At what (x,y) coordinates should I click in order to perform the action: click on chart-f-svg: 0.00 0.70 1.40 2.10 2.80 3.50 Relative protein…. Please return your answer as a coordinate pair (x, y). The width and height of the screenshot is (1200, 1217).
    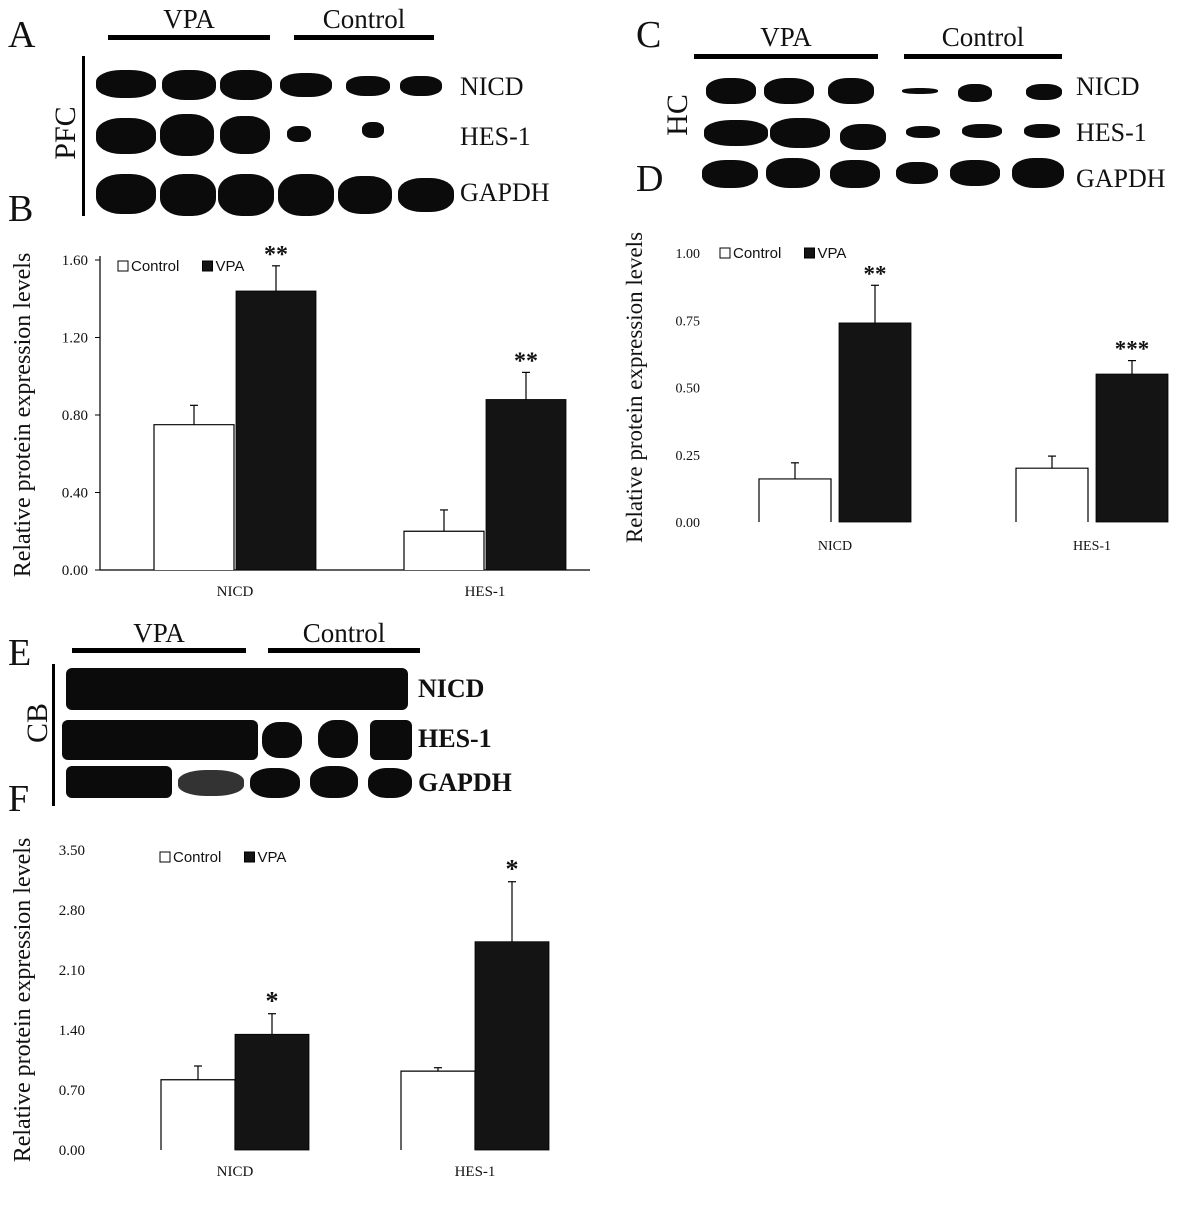
    Looking at the image, I should click on (280, 1009).